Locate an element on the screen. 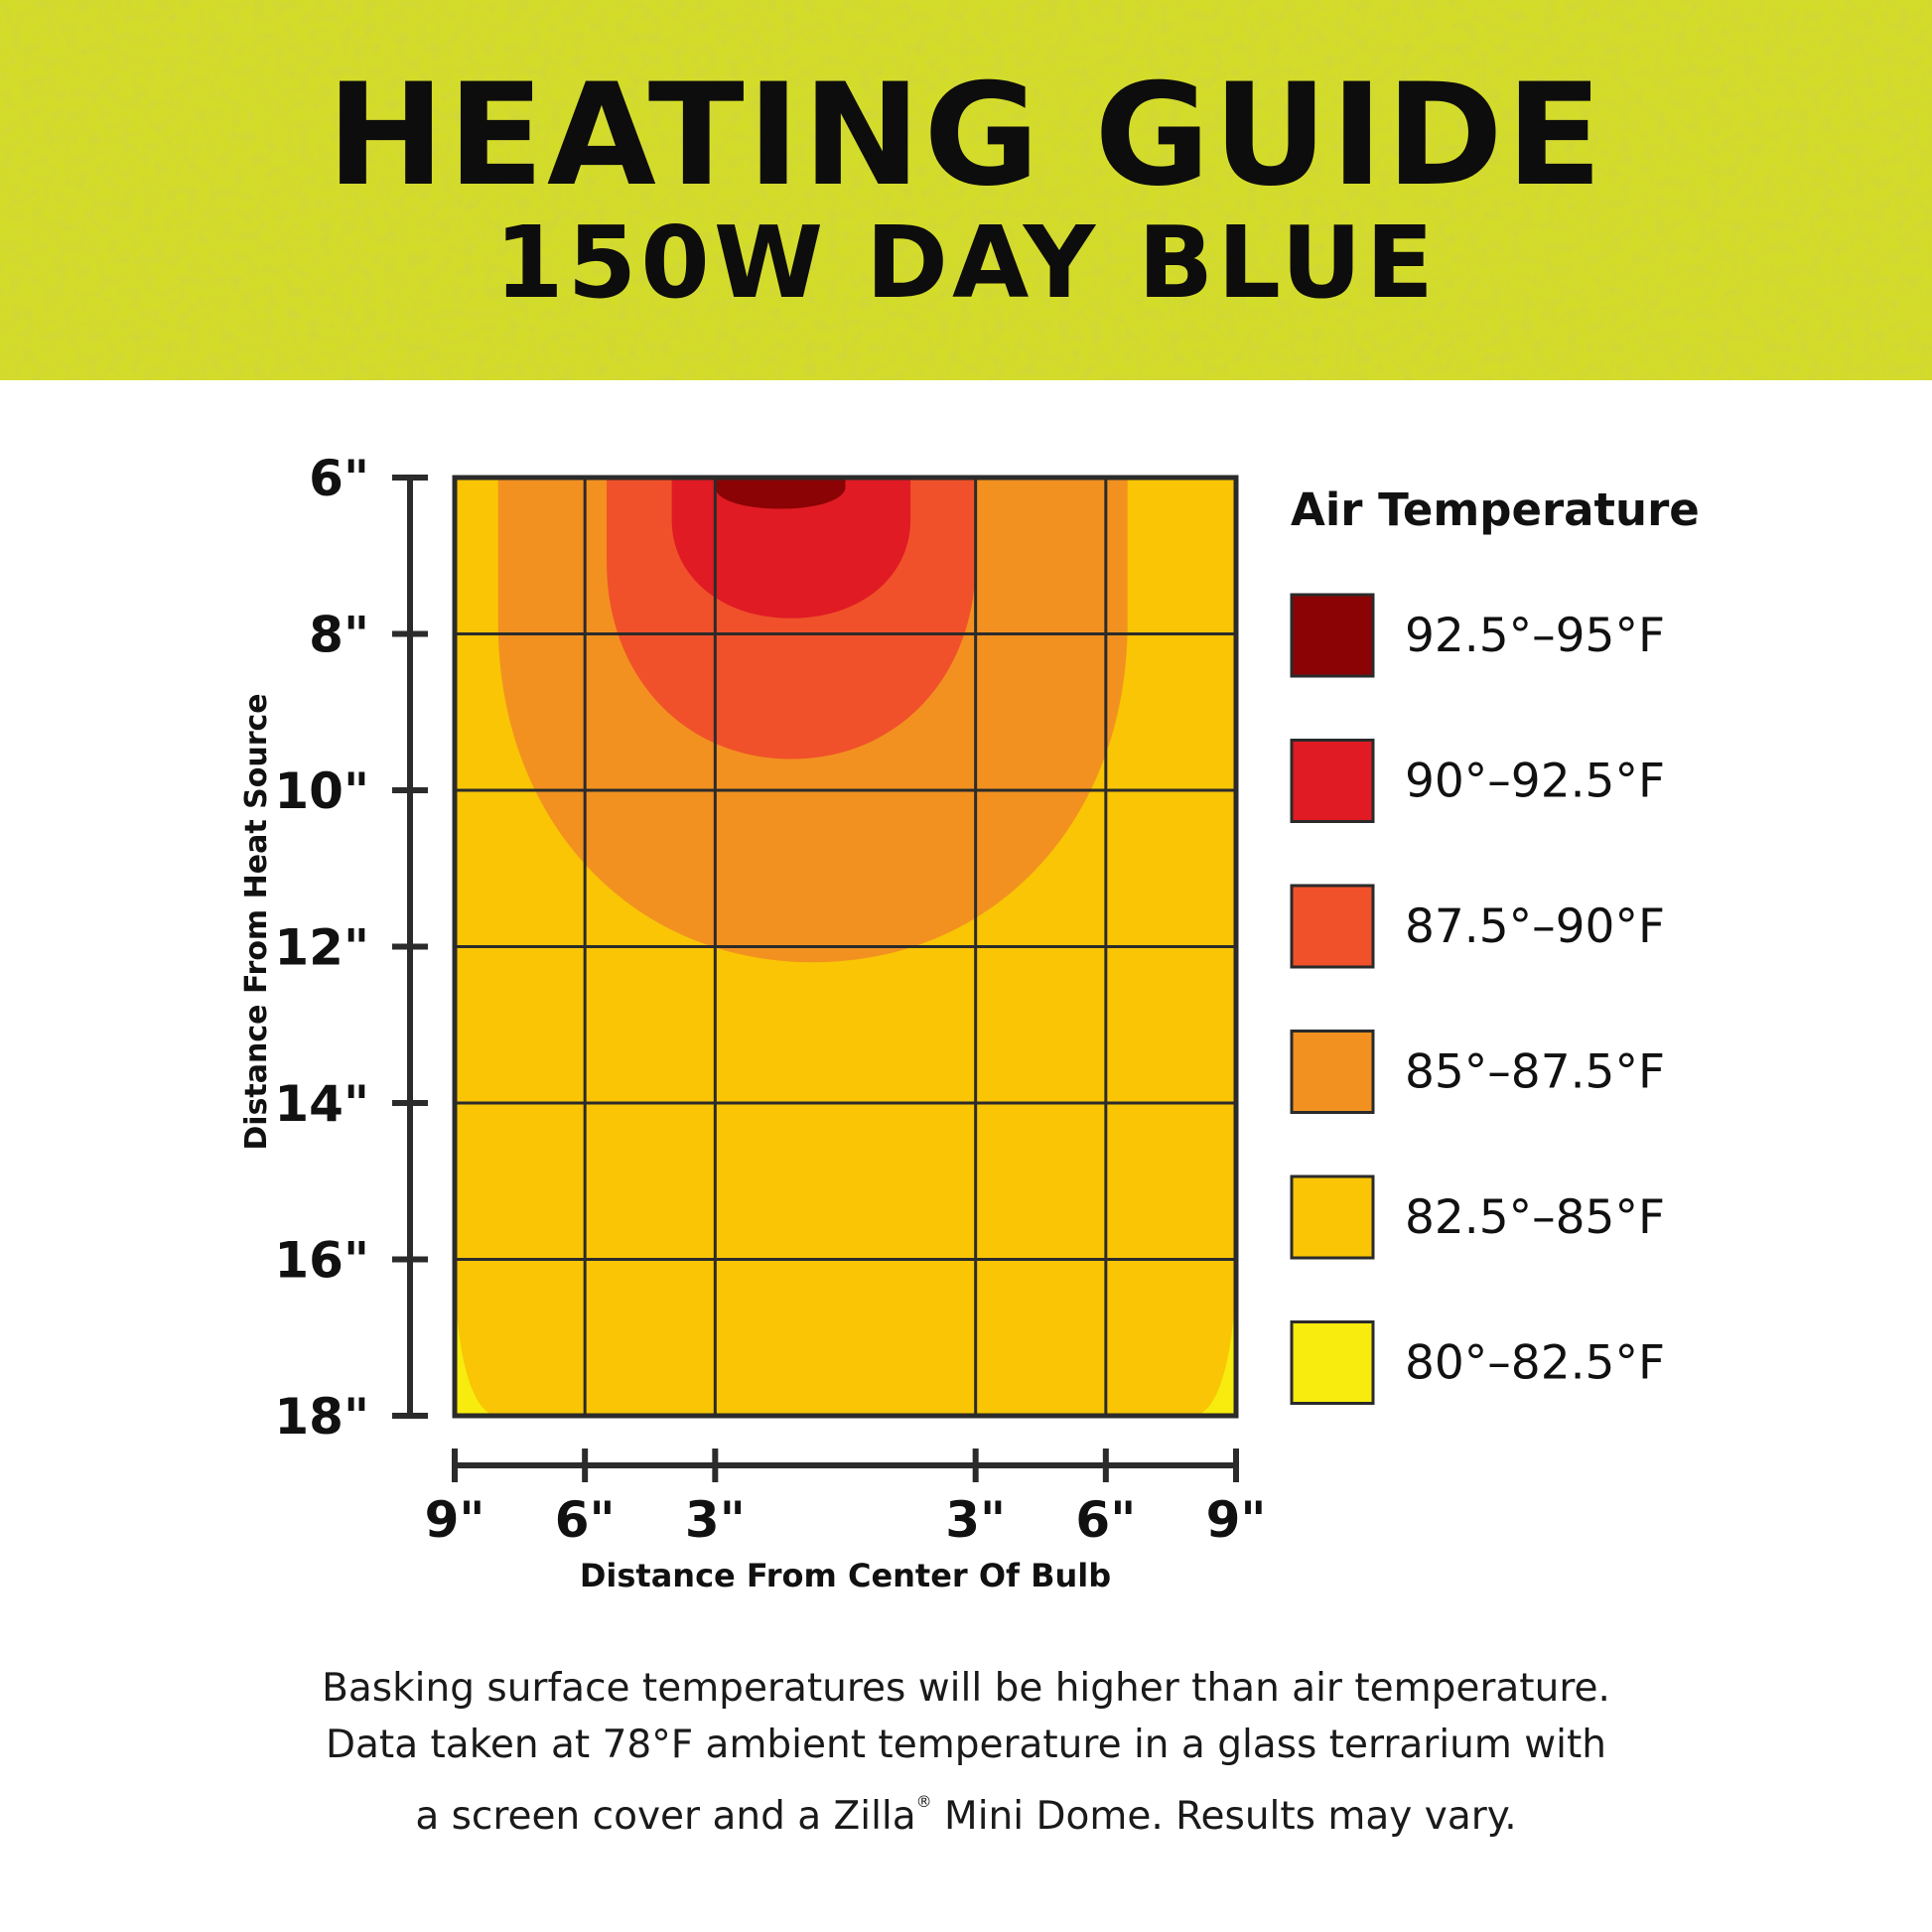 This screenshot has width=1932, height=1932. y-tick-label: 16" is located at coordinates (322, 1261).